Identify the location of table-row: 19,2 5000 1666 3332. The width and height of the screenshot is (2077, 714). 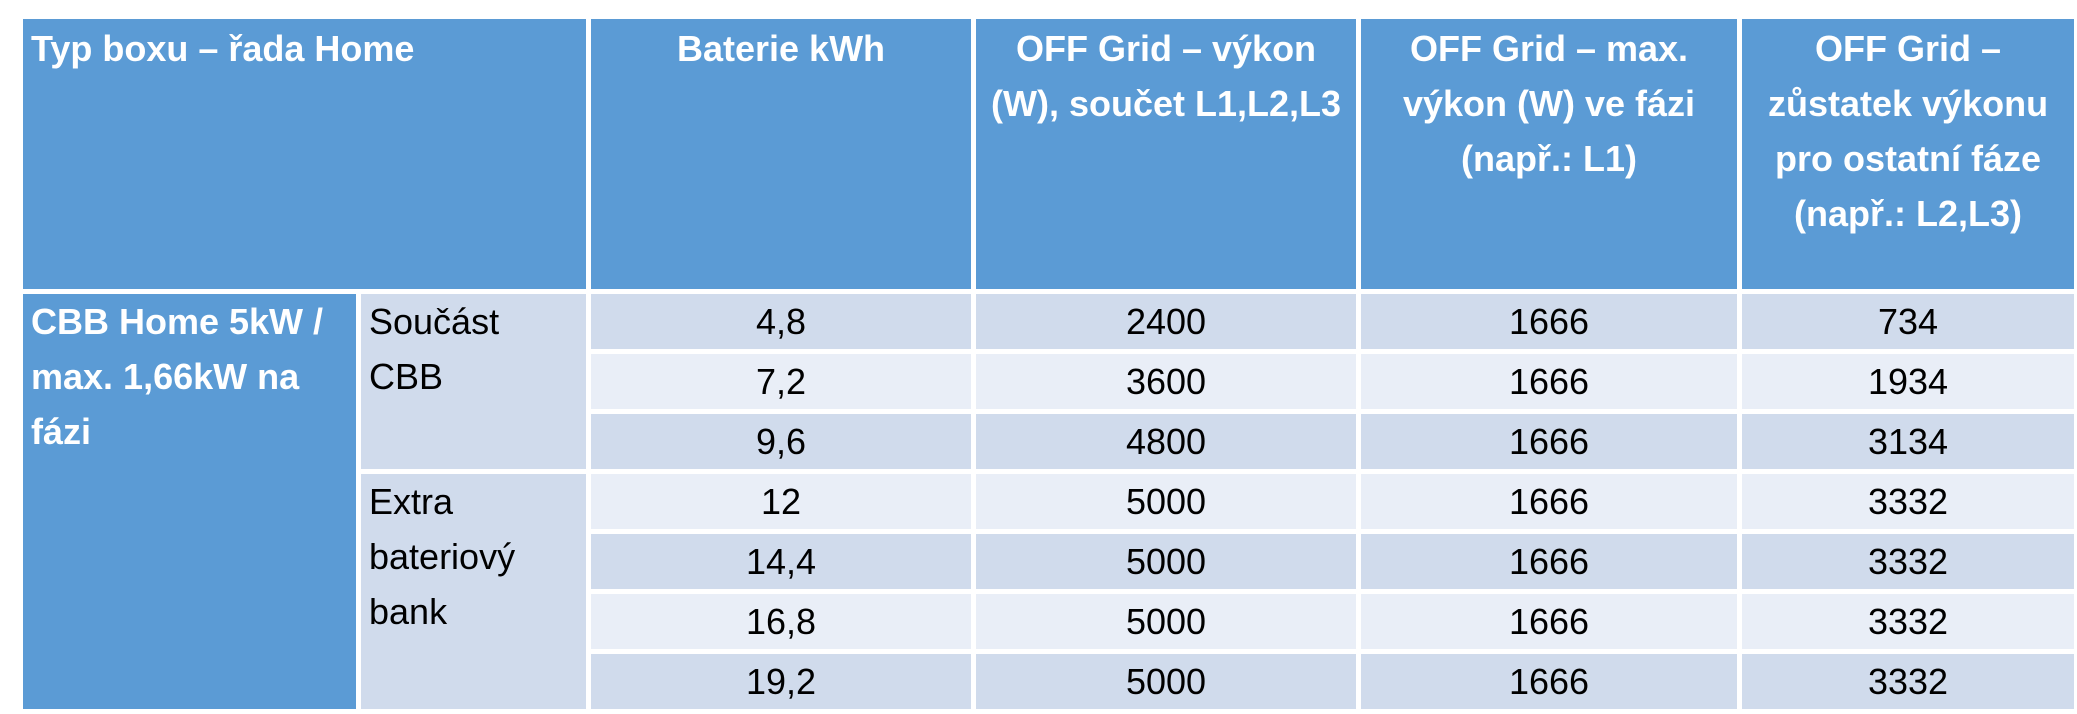
(1049, 681).